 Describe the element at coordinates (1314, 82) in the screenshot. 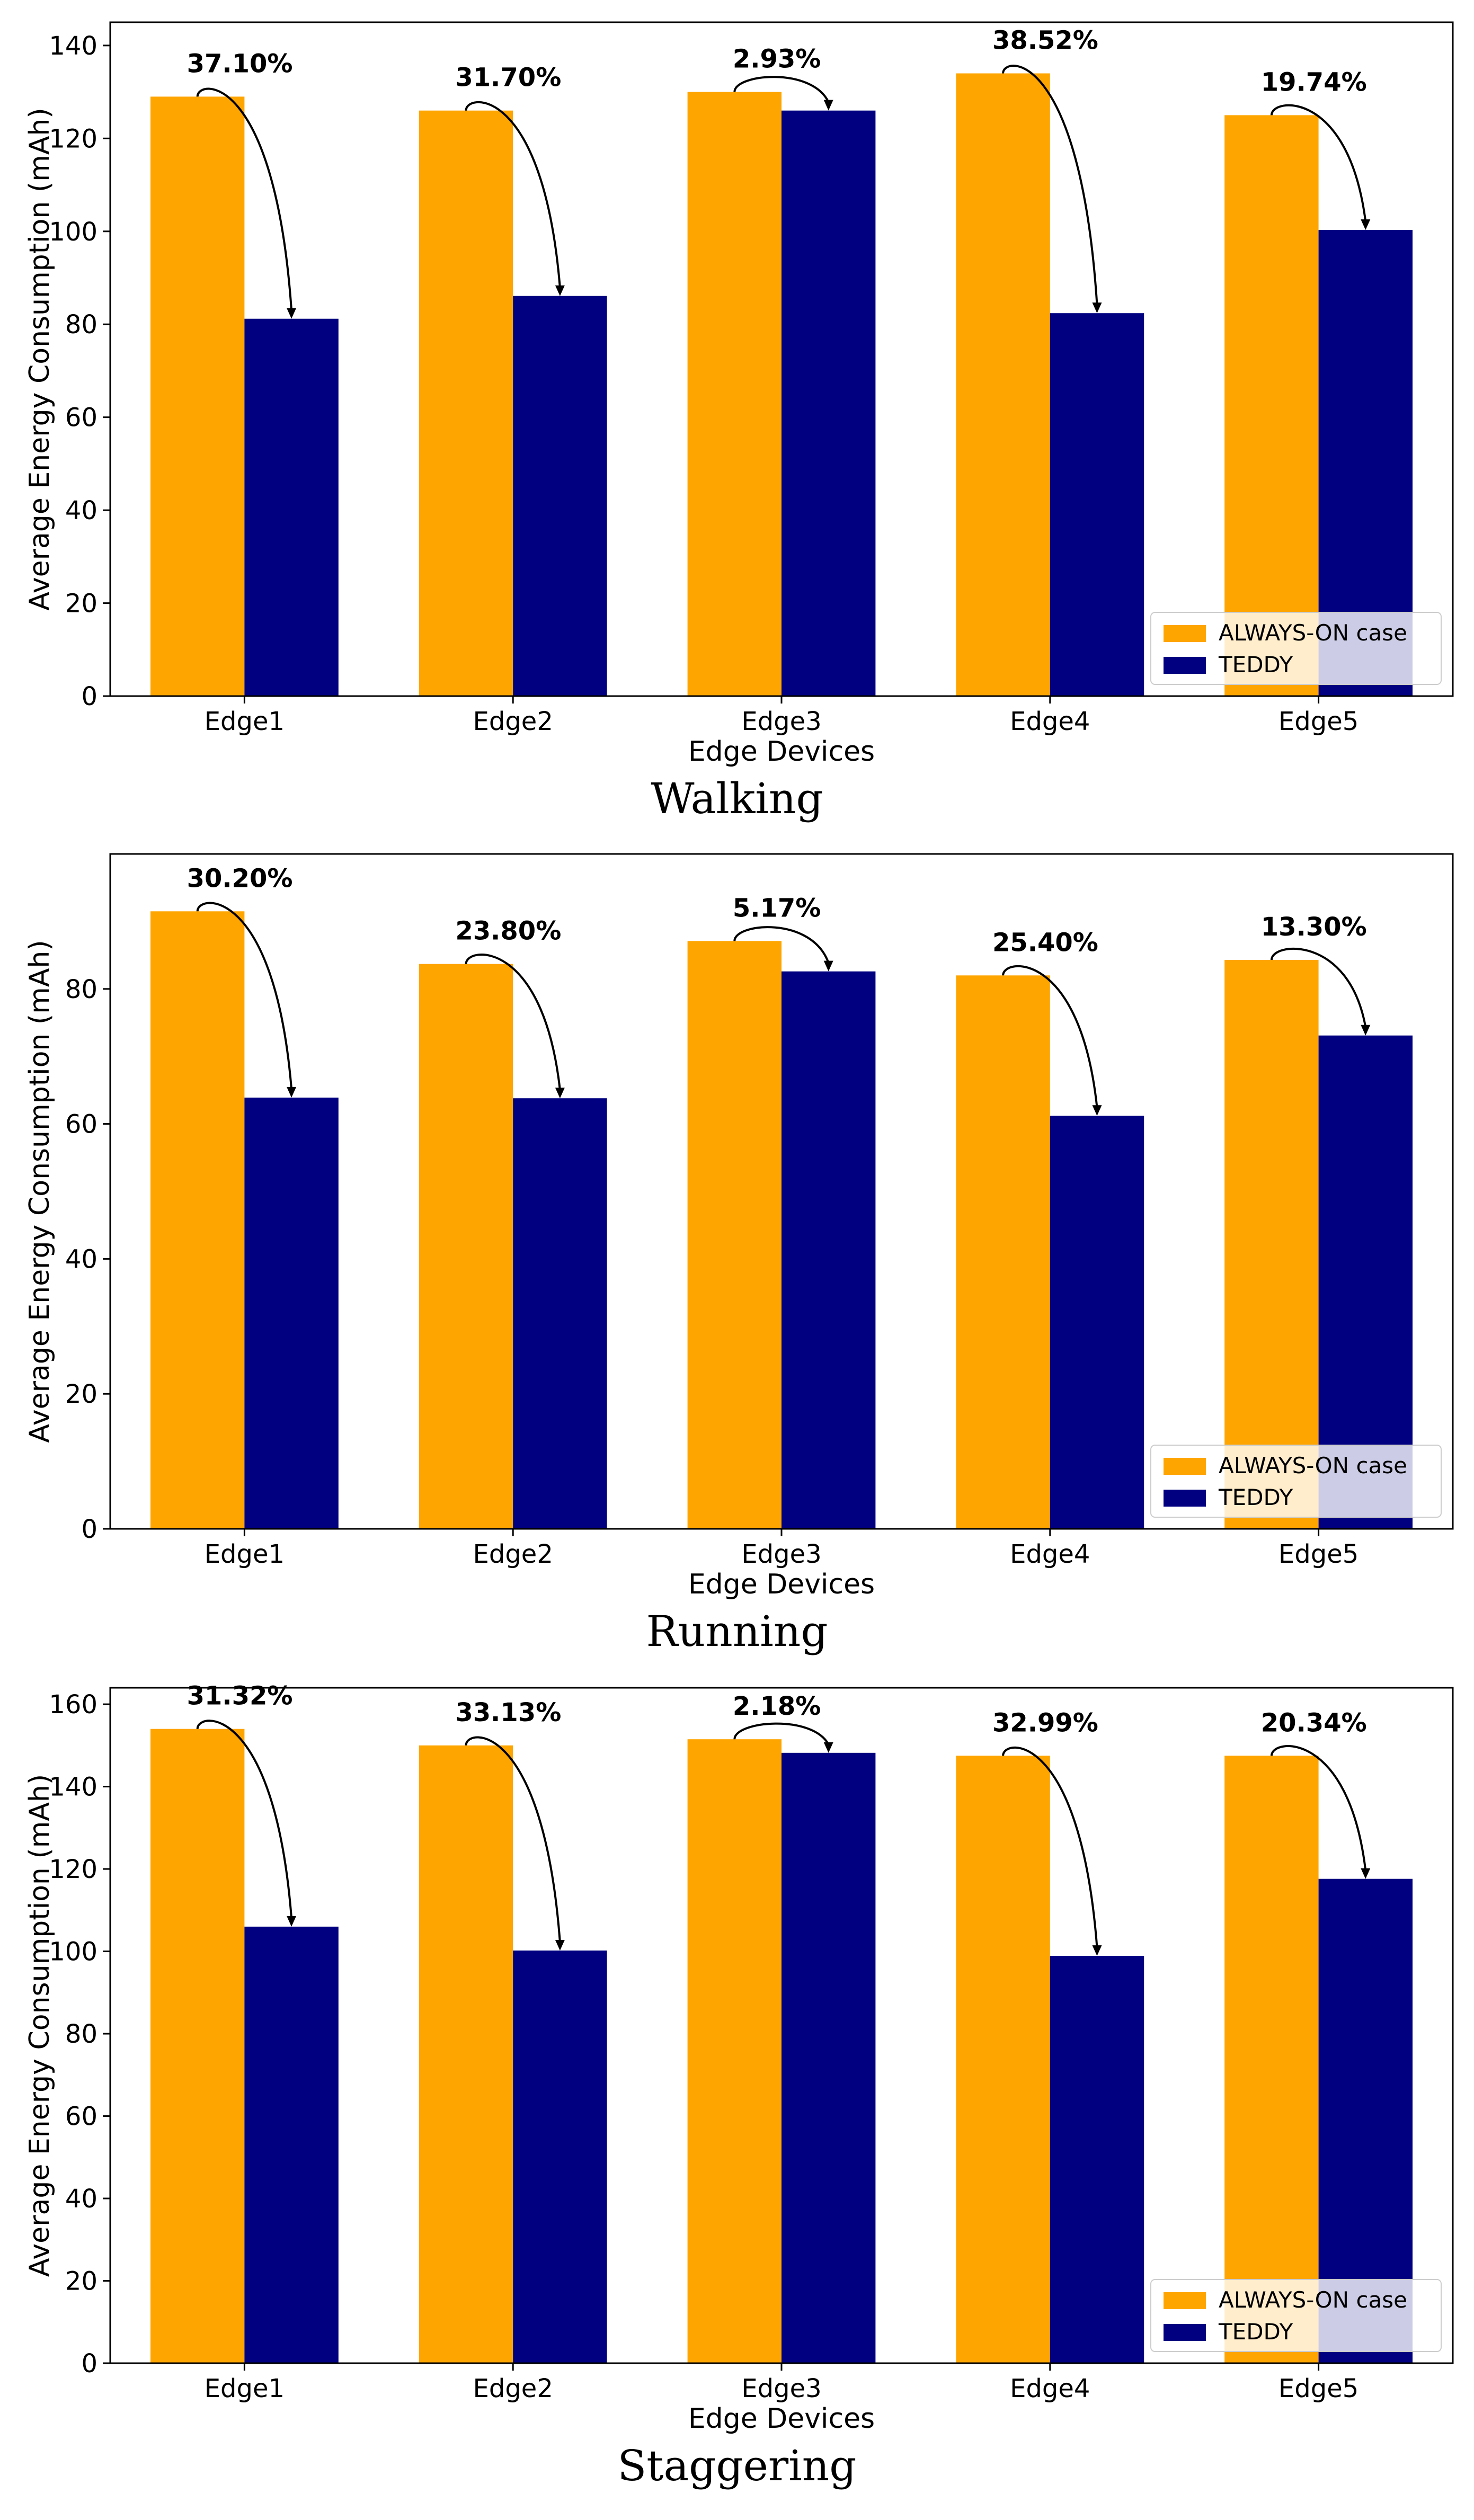

I see `reduction-label: 19.74%` at that location.